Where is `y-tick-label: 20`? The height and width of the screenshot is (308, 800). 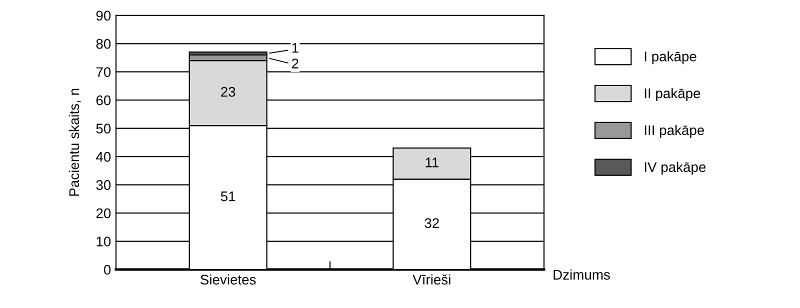 y-tick-label: 20 is located at coordinates (103, 213).